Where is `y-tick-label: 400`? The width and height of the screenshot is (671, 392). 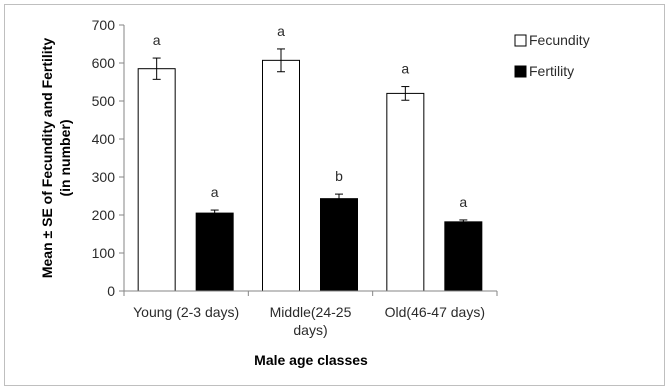
y-tick-label: 400 is located at coordinates (104, 139).